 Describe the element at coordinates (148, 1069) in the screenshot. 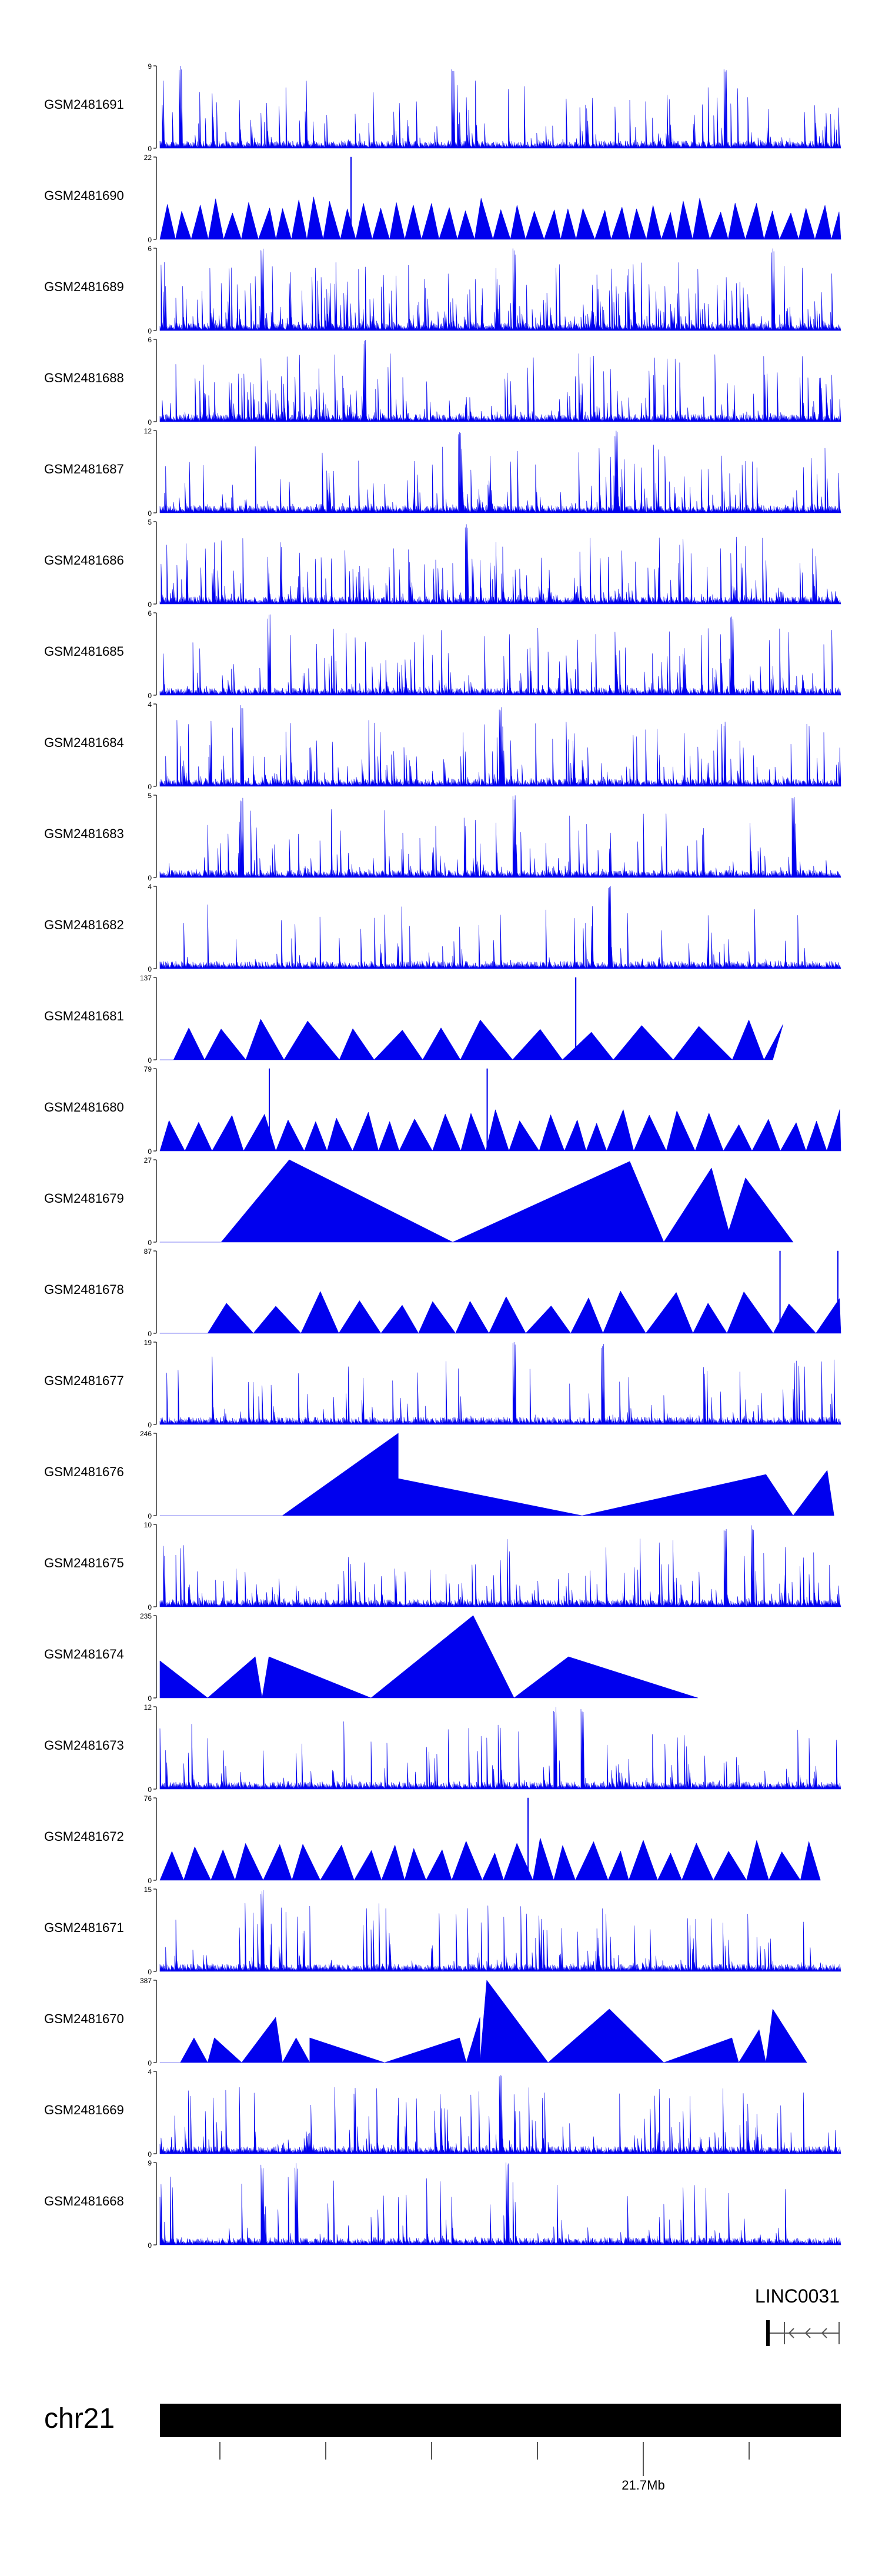

I see `y-max-label: 79` at that location.